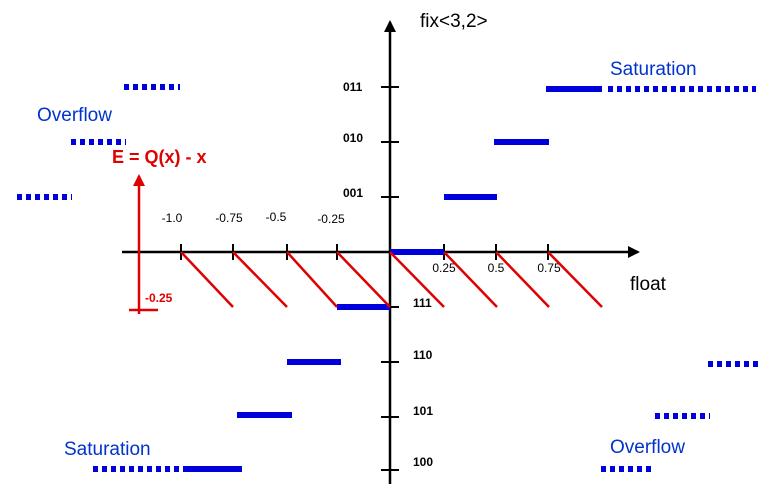 The height and width of the screenshot is (498, 783). I want to click on error-sawtooth, so click(391, 279).